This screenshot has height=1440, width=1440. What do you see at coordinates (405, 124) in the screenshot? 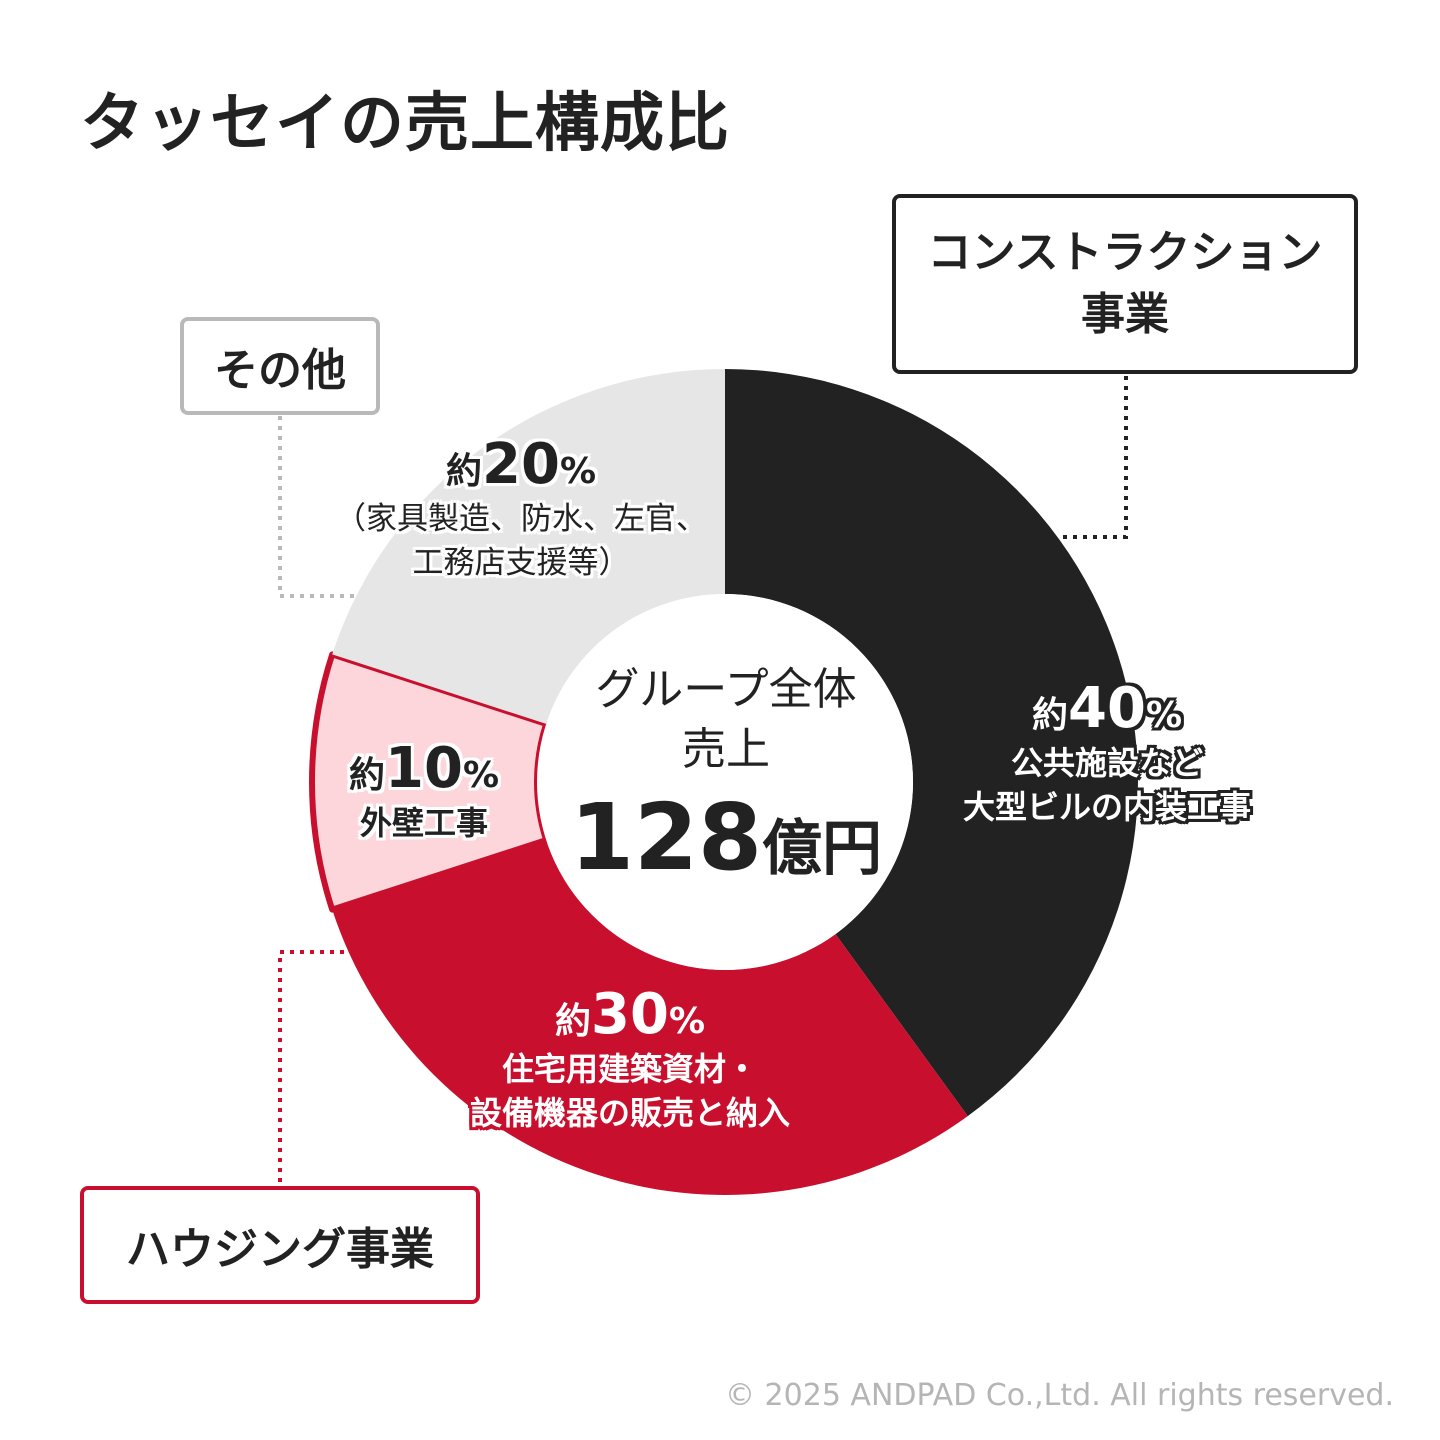
I see `chart-title: タッセイの売上構成比` at bounding box center [405, 124].